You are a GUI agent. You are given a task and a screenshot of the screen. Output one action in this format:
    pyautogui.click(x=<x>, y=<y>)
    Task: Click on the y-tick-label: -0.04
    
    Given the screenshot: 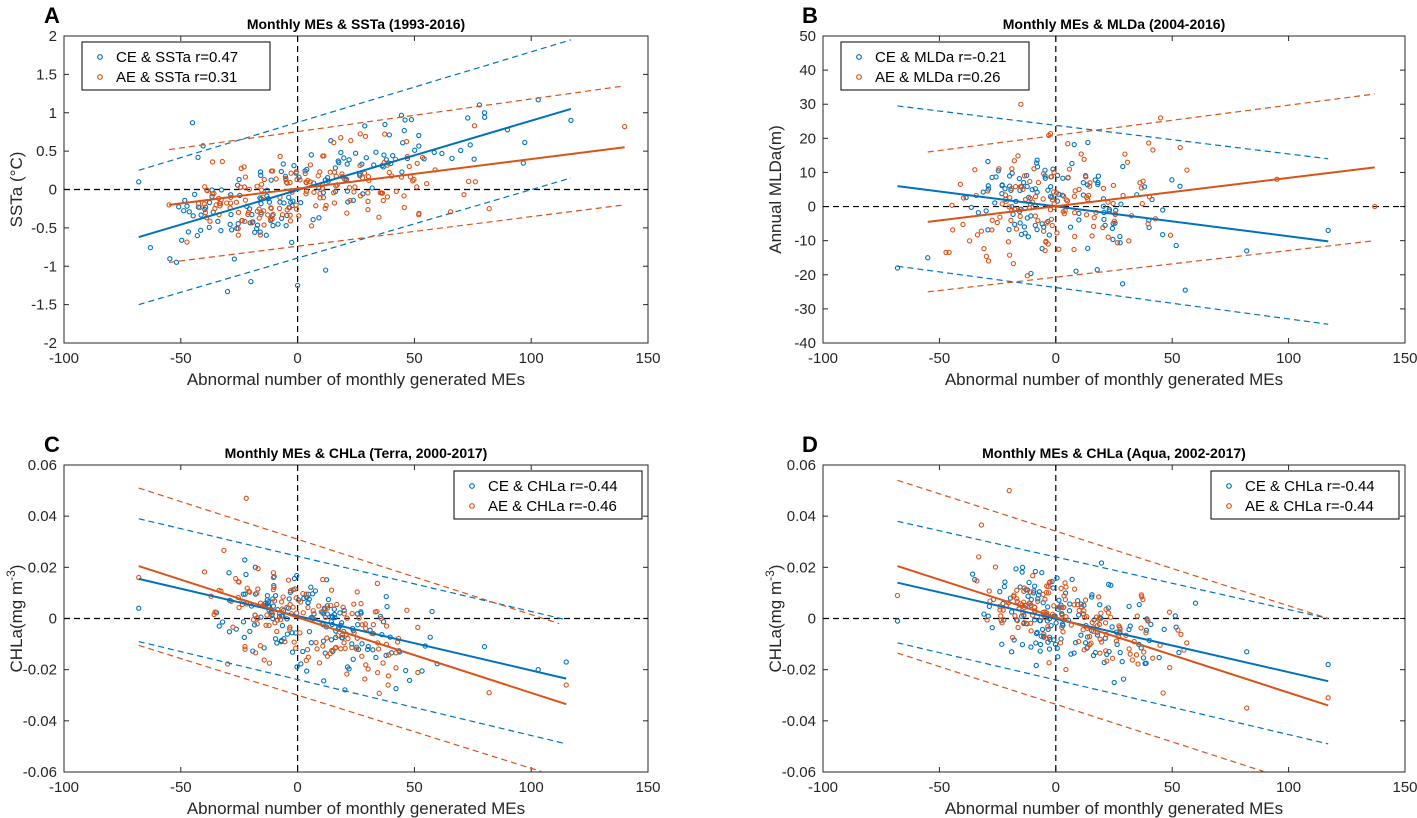 What is the action you would take?
    pyautogui.click(x=799, y=721)
    